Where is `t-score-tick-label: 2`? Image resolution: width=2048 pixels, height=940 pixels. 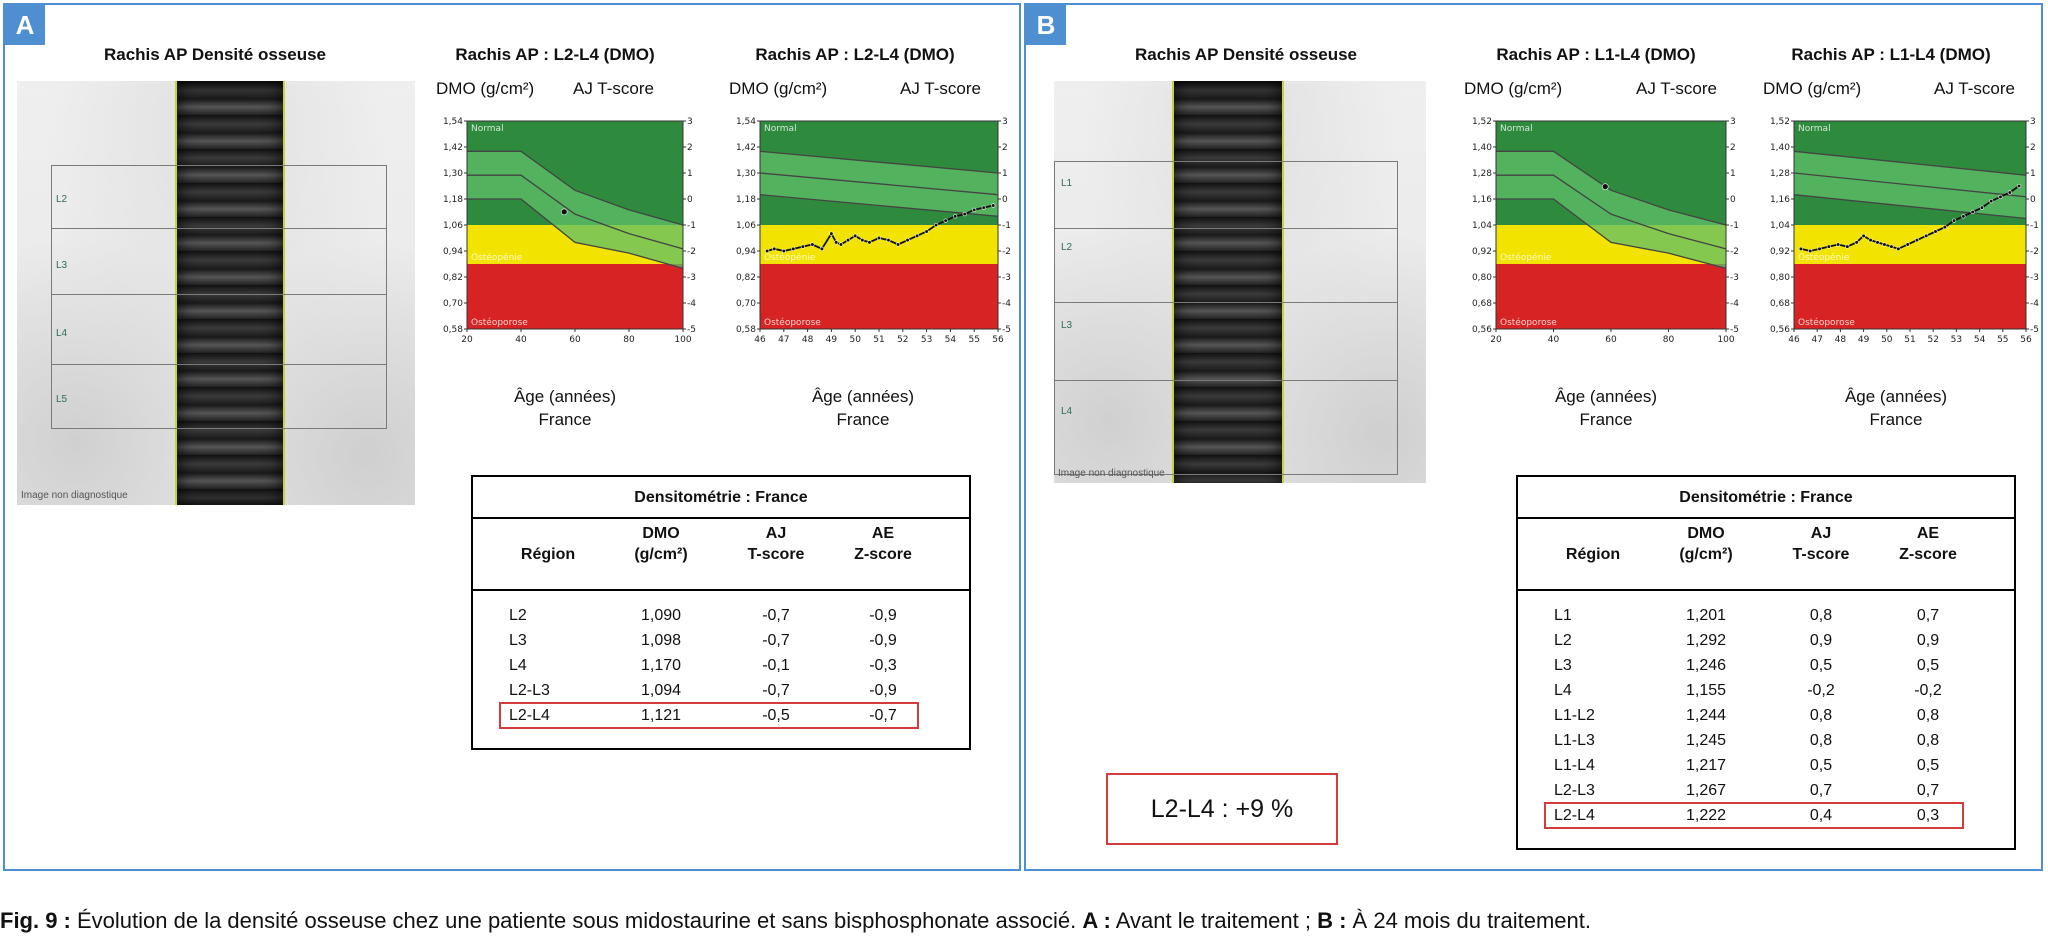 t-score-tick-label: 2 is located at coordinates (2033, 148).